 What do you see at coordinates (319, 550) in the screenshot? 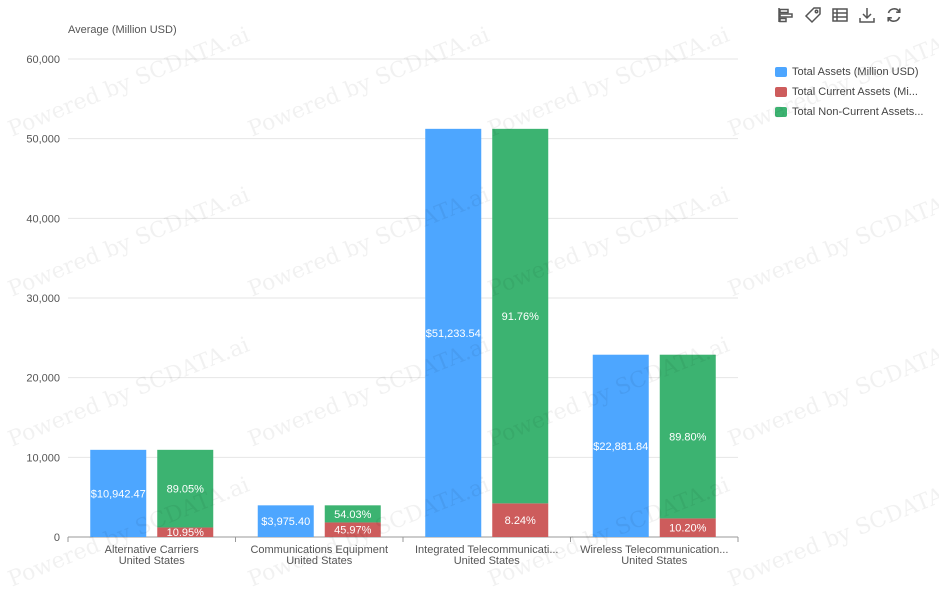
I see `x-tick-label: Communications Equipment` at bounding box center [319, 550].